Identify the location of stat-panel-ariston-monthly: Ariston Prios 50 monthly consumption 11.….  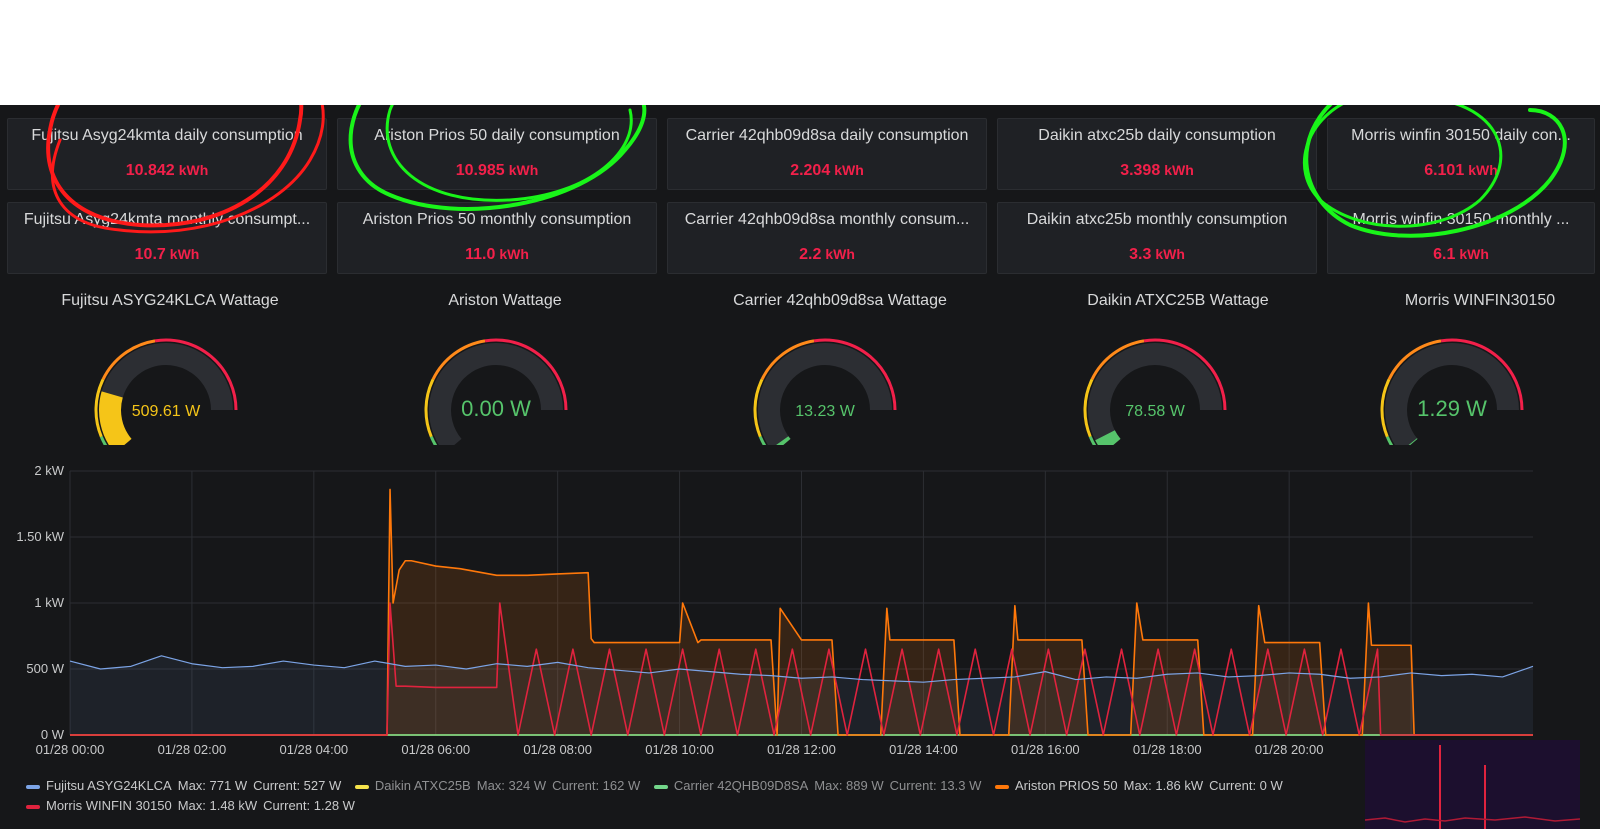
(497, 238).